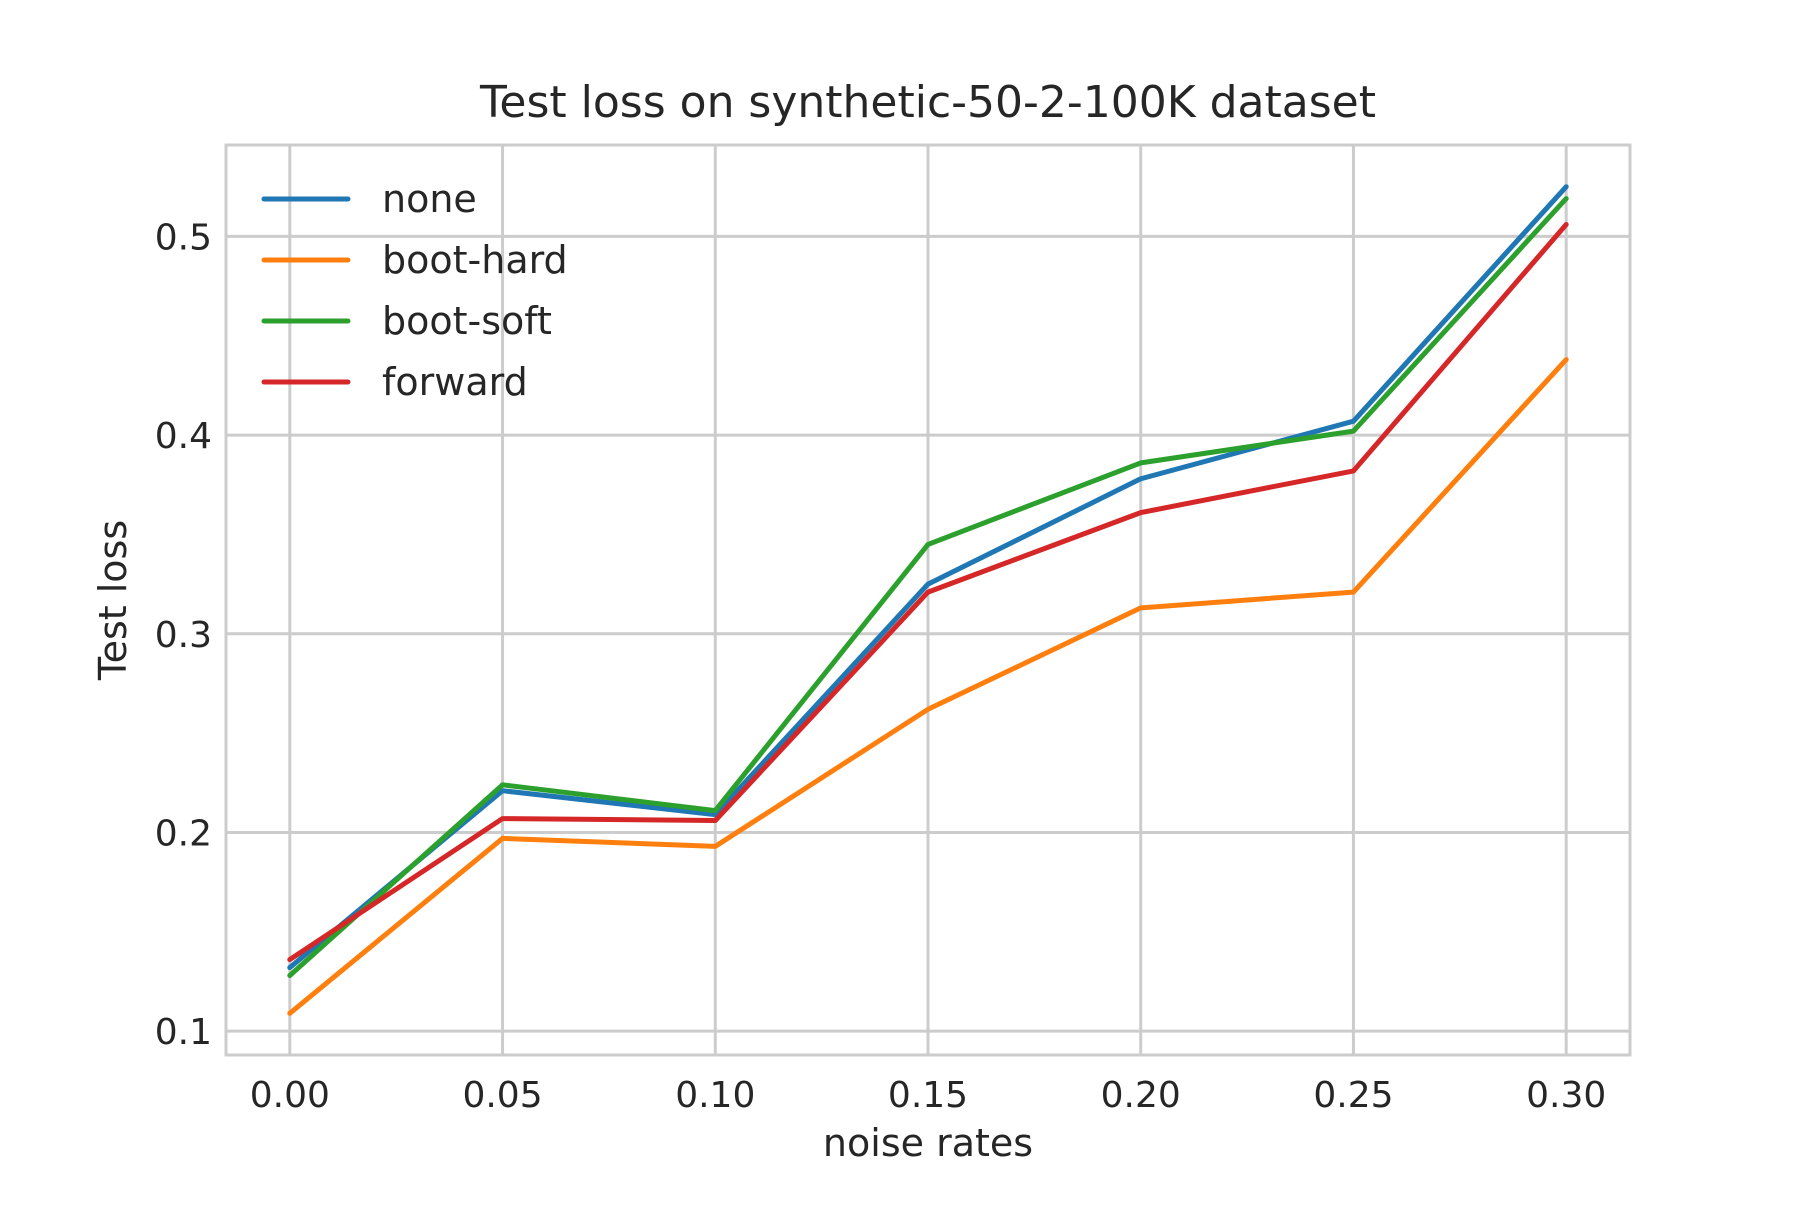 Image resolution: width=1800 pixels, height=1205 pixels. I want to click on y-tick-label: 0.2, so click(183, 833).